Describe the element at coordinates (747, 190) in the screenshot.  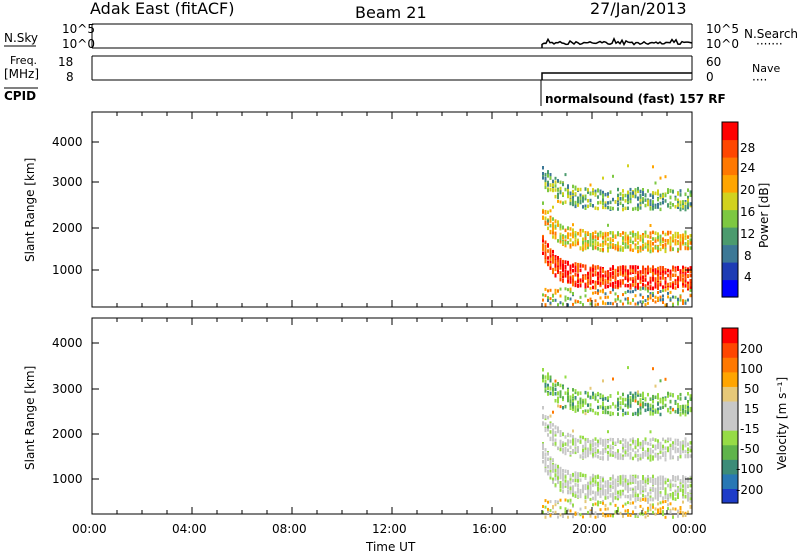
I see `power-cbar-tick-20: 20` at that location.